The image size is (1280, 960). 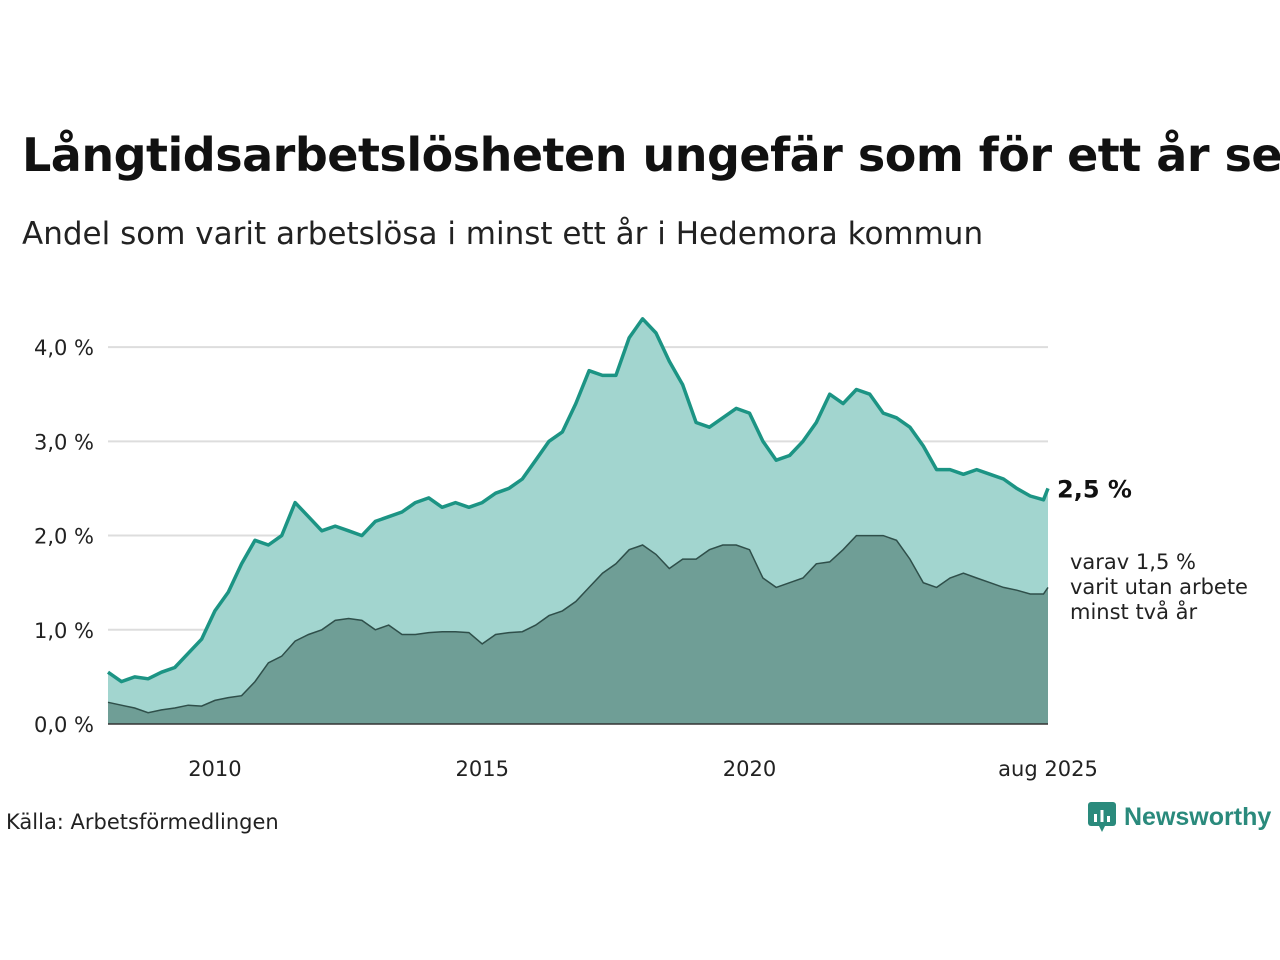 I want to click on newsworthy-chart-icon, so click(x=1102, y=817).